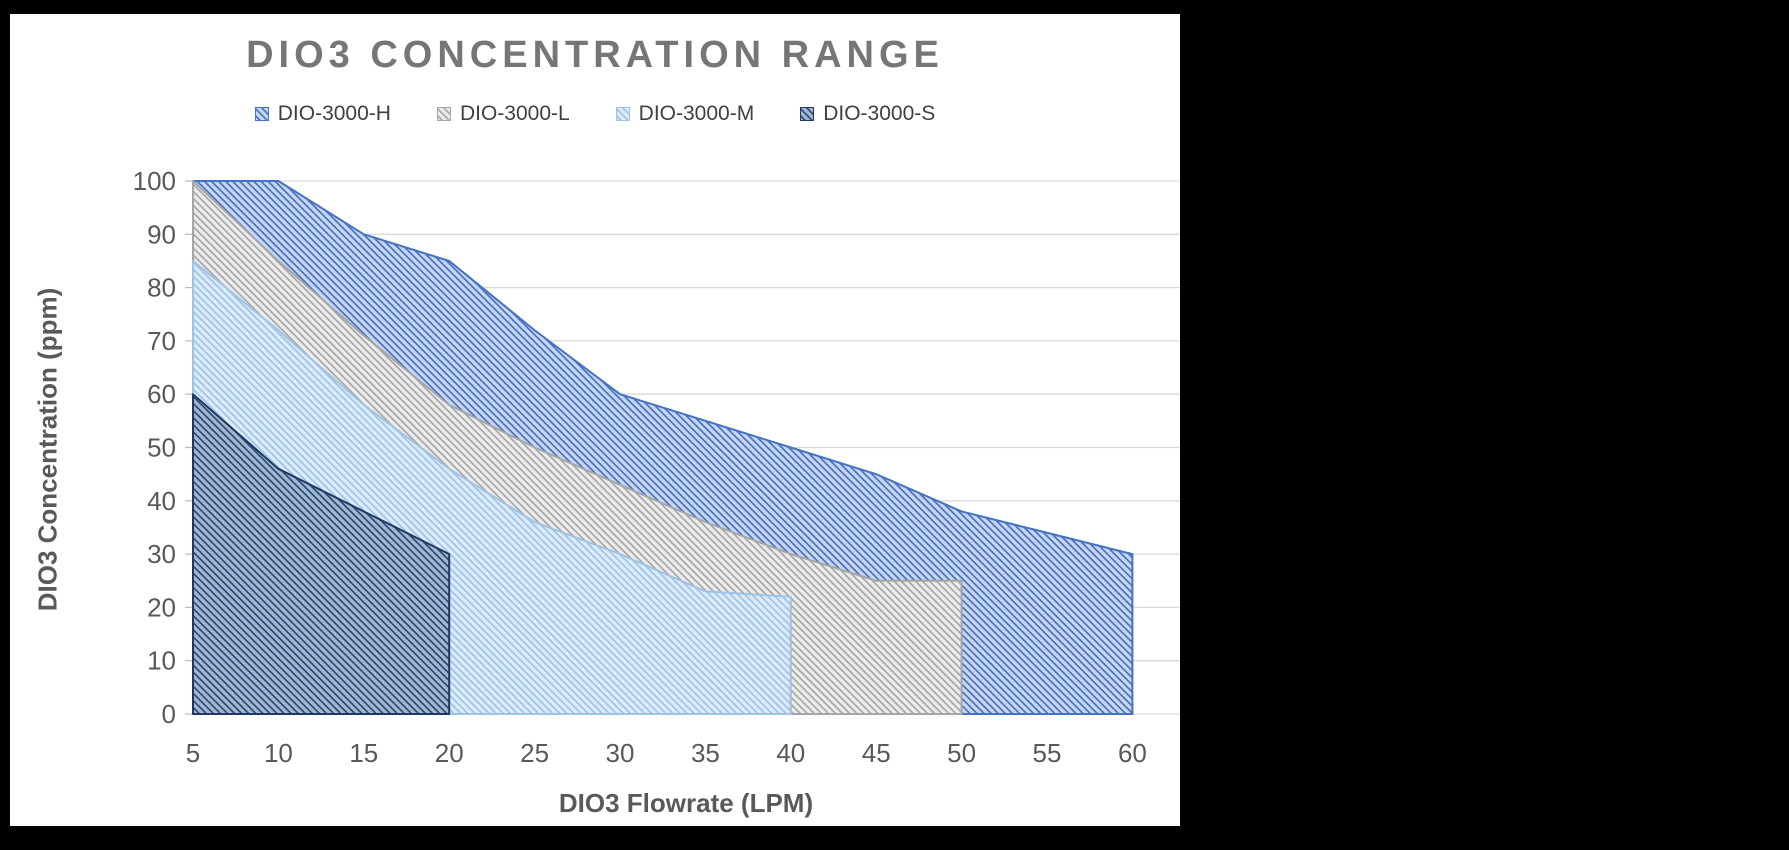 The height and width of the screenshot is (850, 1789). Describe the element at coordinates (161, 501) in the screenshot. I see `y-tick-label-40: 40` at that location.